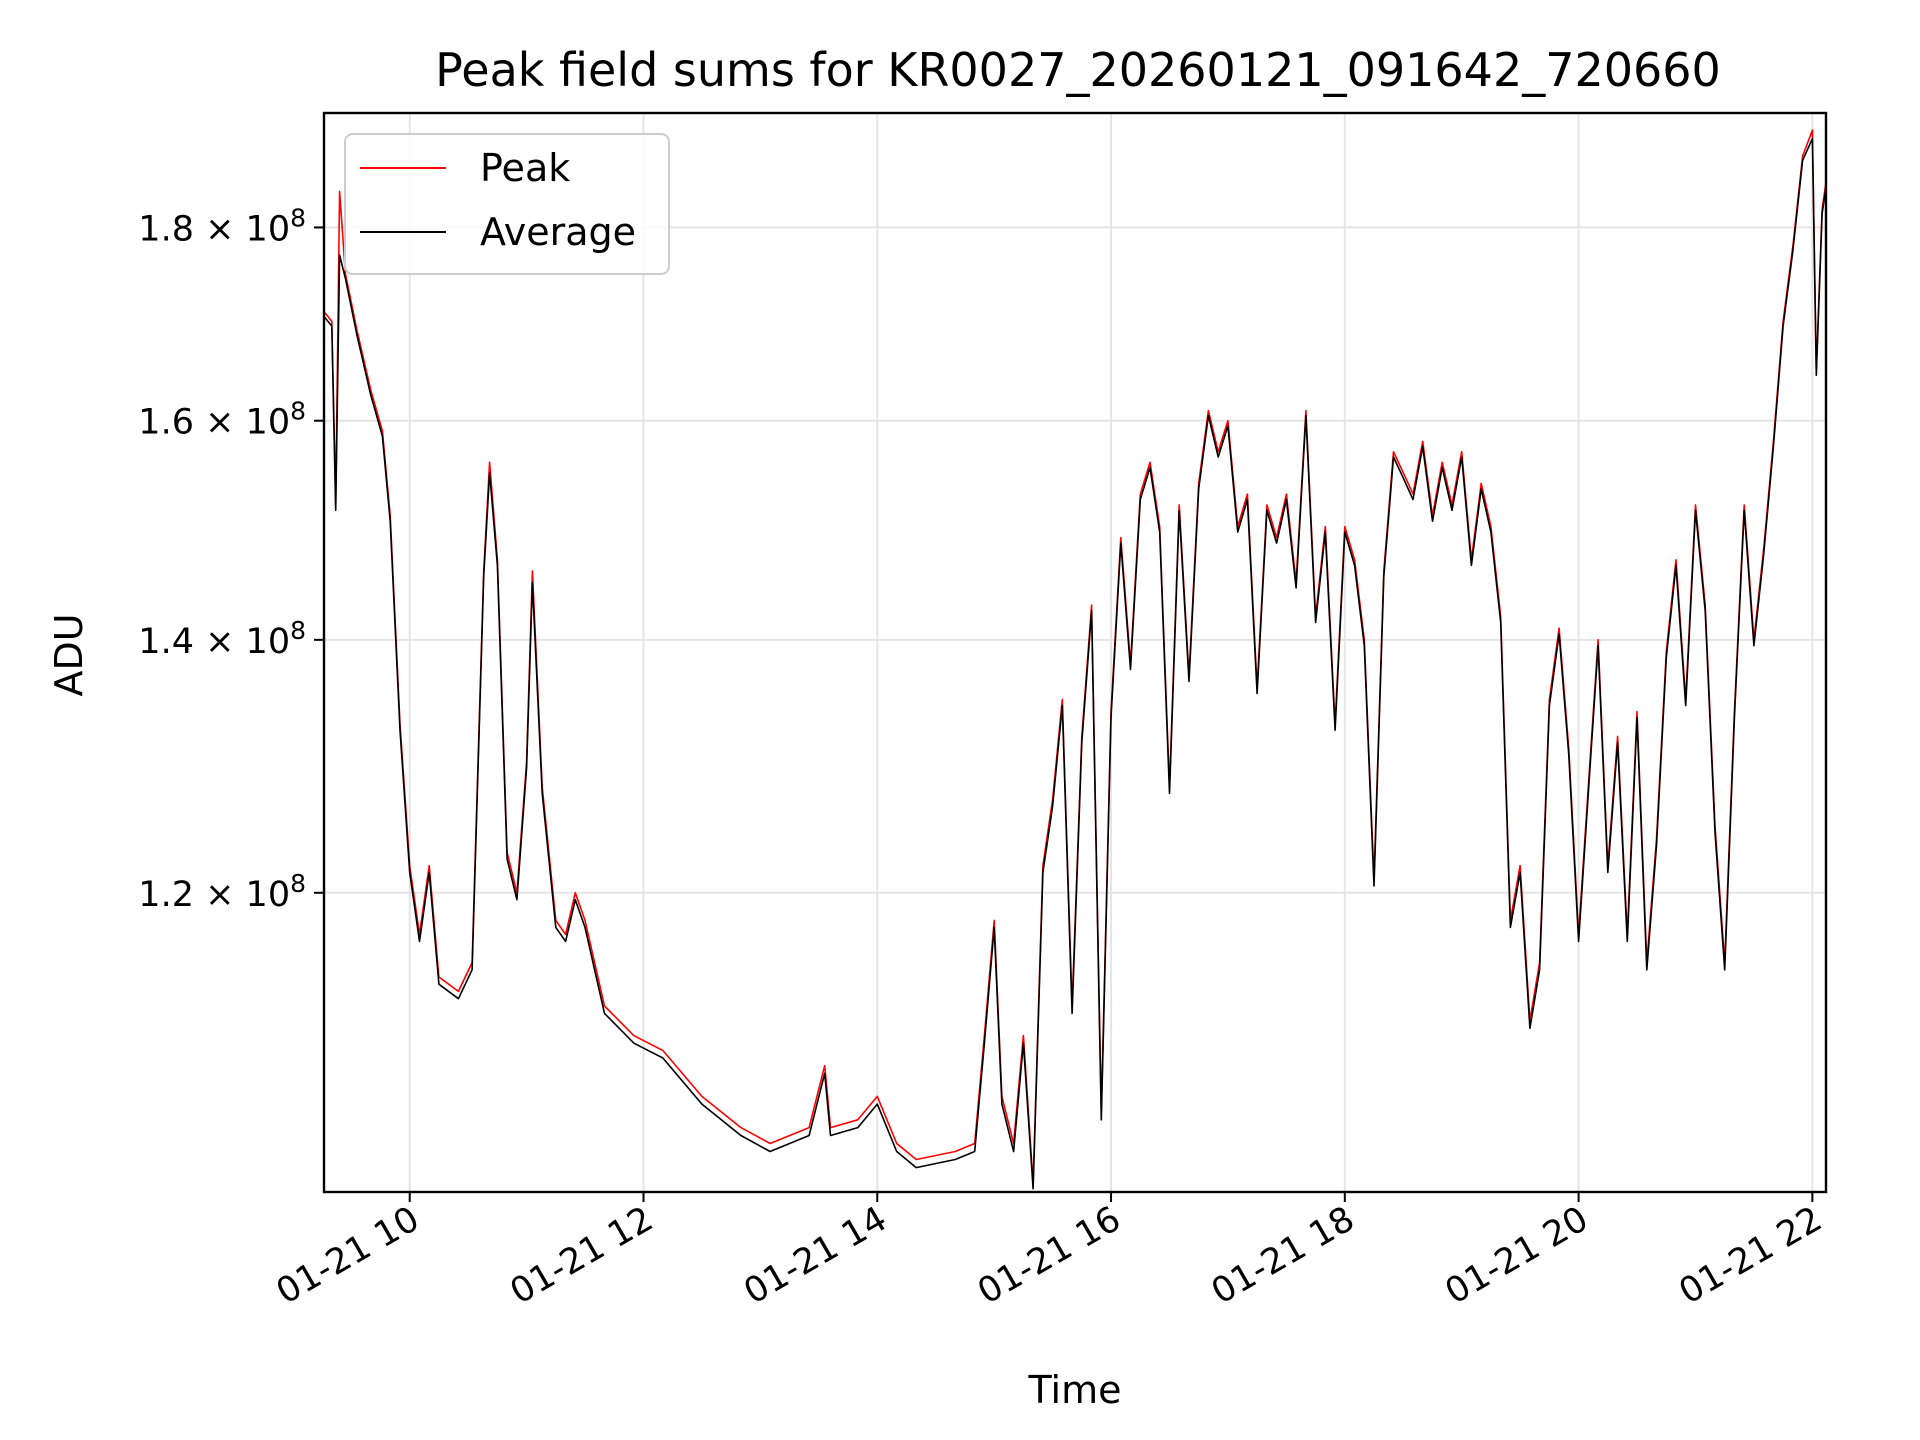 This screenshot has height=1440, width=1920. I want to click on y-tick-label: 1.8 × 10⁸, so click(222, 226).